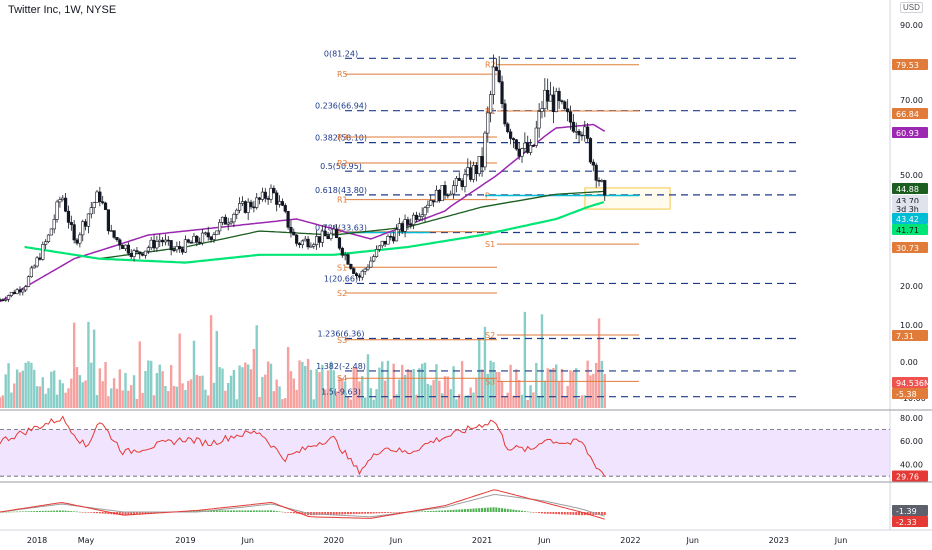 Image resolution: width=932 pixels, height=550 pixels. What do you see at coordinates (911, 175) in the screenshot?
I see `price-tick-label: 50.00` at bounding box center [911, 175].